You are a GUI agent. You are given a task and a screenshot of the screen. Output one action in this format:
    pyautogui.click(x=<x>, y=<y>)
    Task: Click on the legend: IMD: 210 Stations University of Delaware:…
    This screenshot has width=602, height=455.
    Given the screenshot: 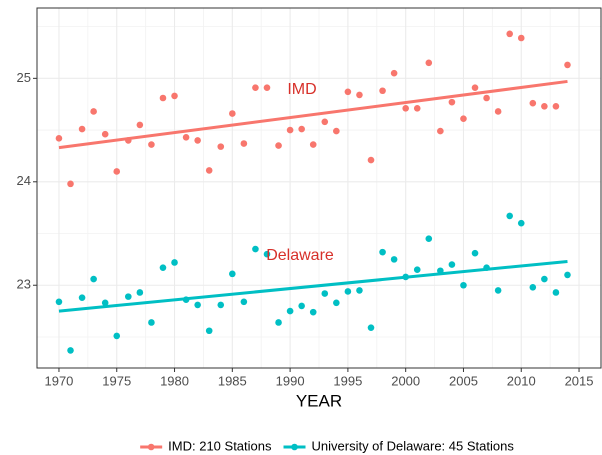 What is the action you would take?
    pyautogui.click(x=327, y=445)
    